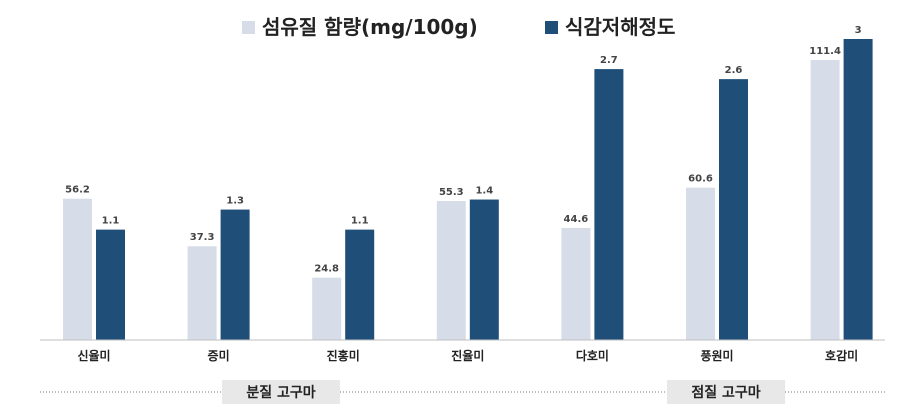 This screenshot has width=900, height=406. I want to click on legend-swatch-fiber, so click(248, 27).